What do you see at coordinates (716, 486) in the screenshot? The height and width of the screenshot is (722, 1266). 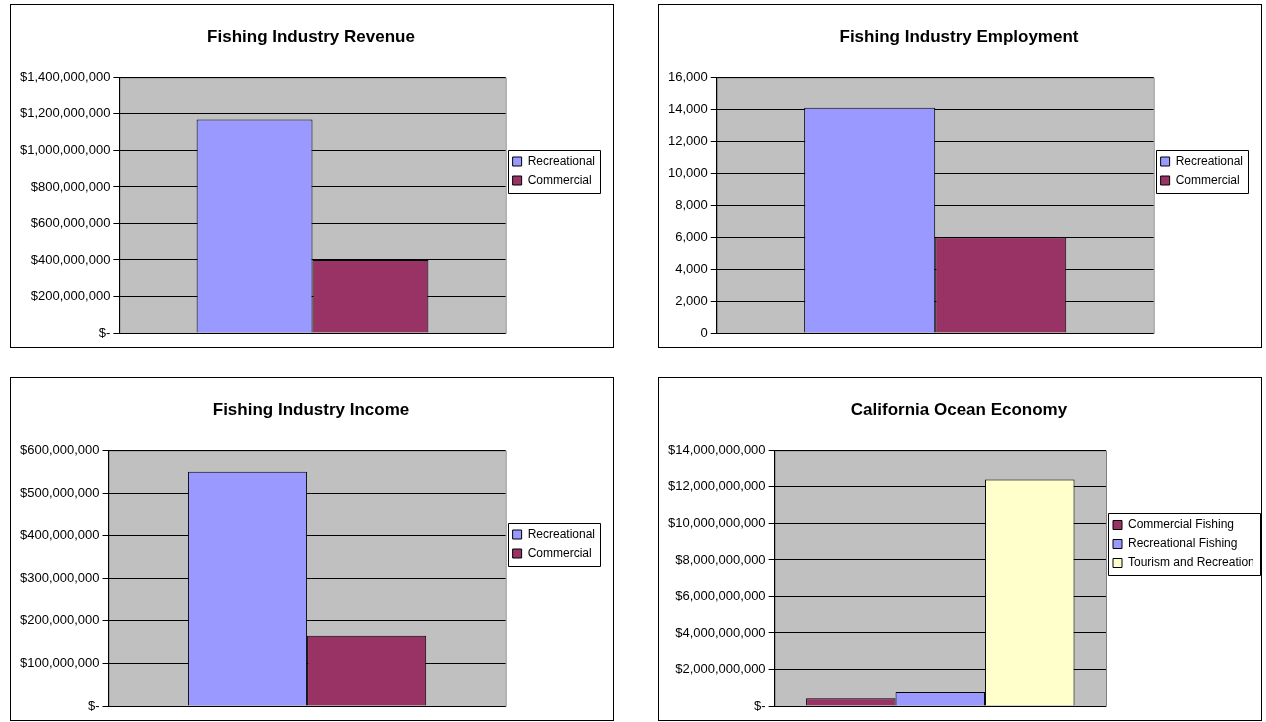 I see `y-tick-label: $12,000,000,000` at bounding box center [716, 486].